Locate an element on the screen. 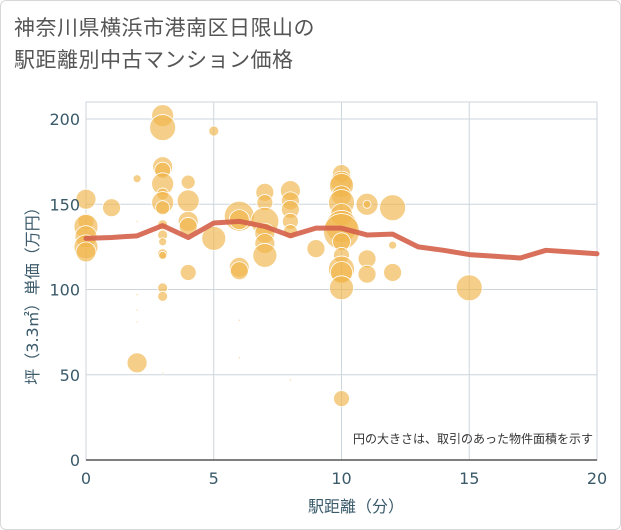 The height and width of the screenshot is (530, 621). y-tick-label: 100 is located at coordinates (64, 290).